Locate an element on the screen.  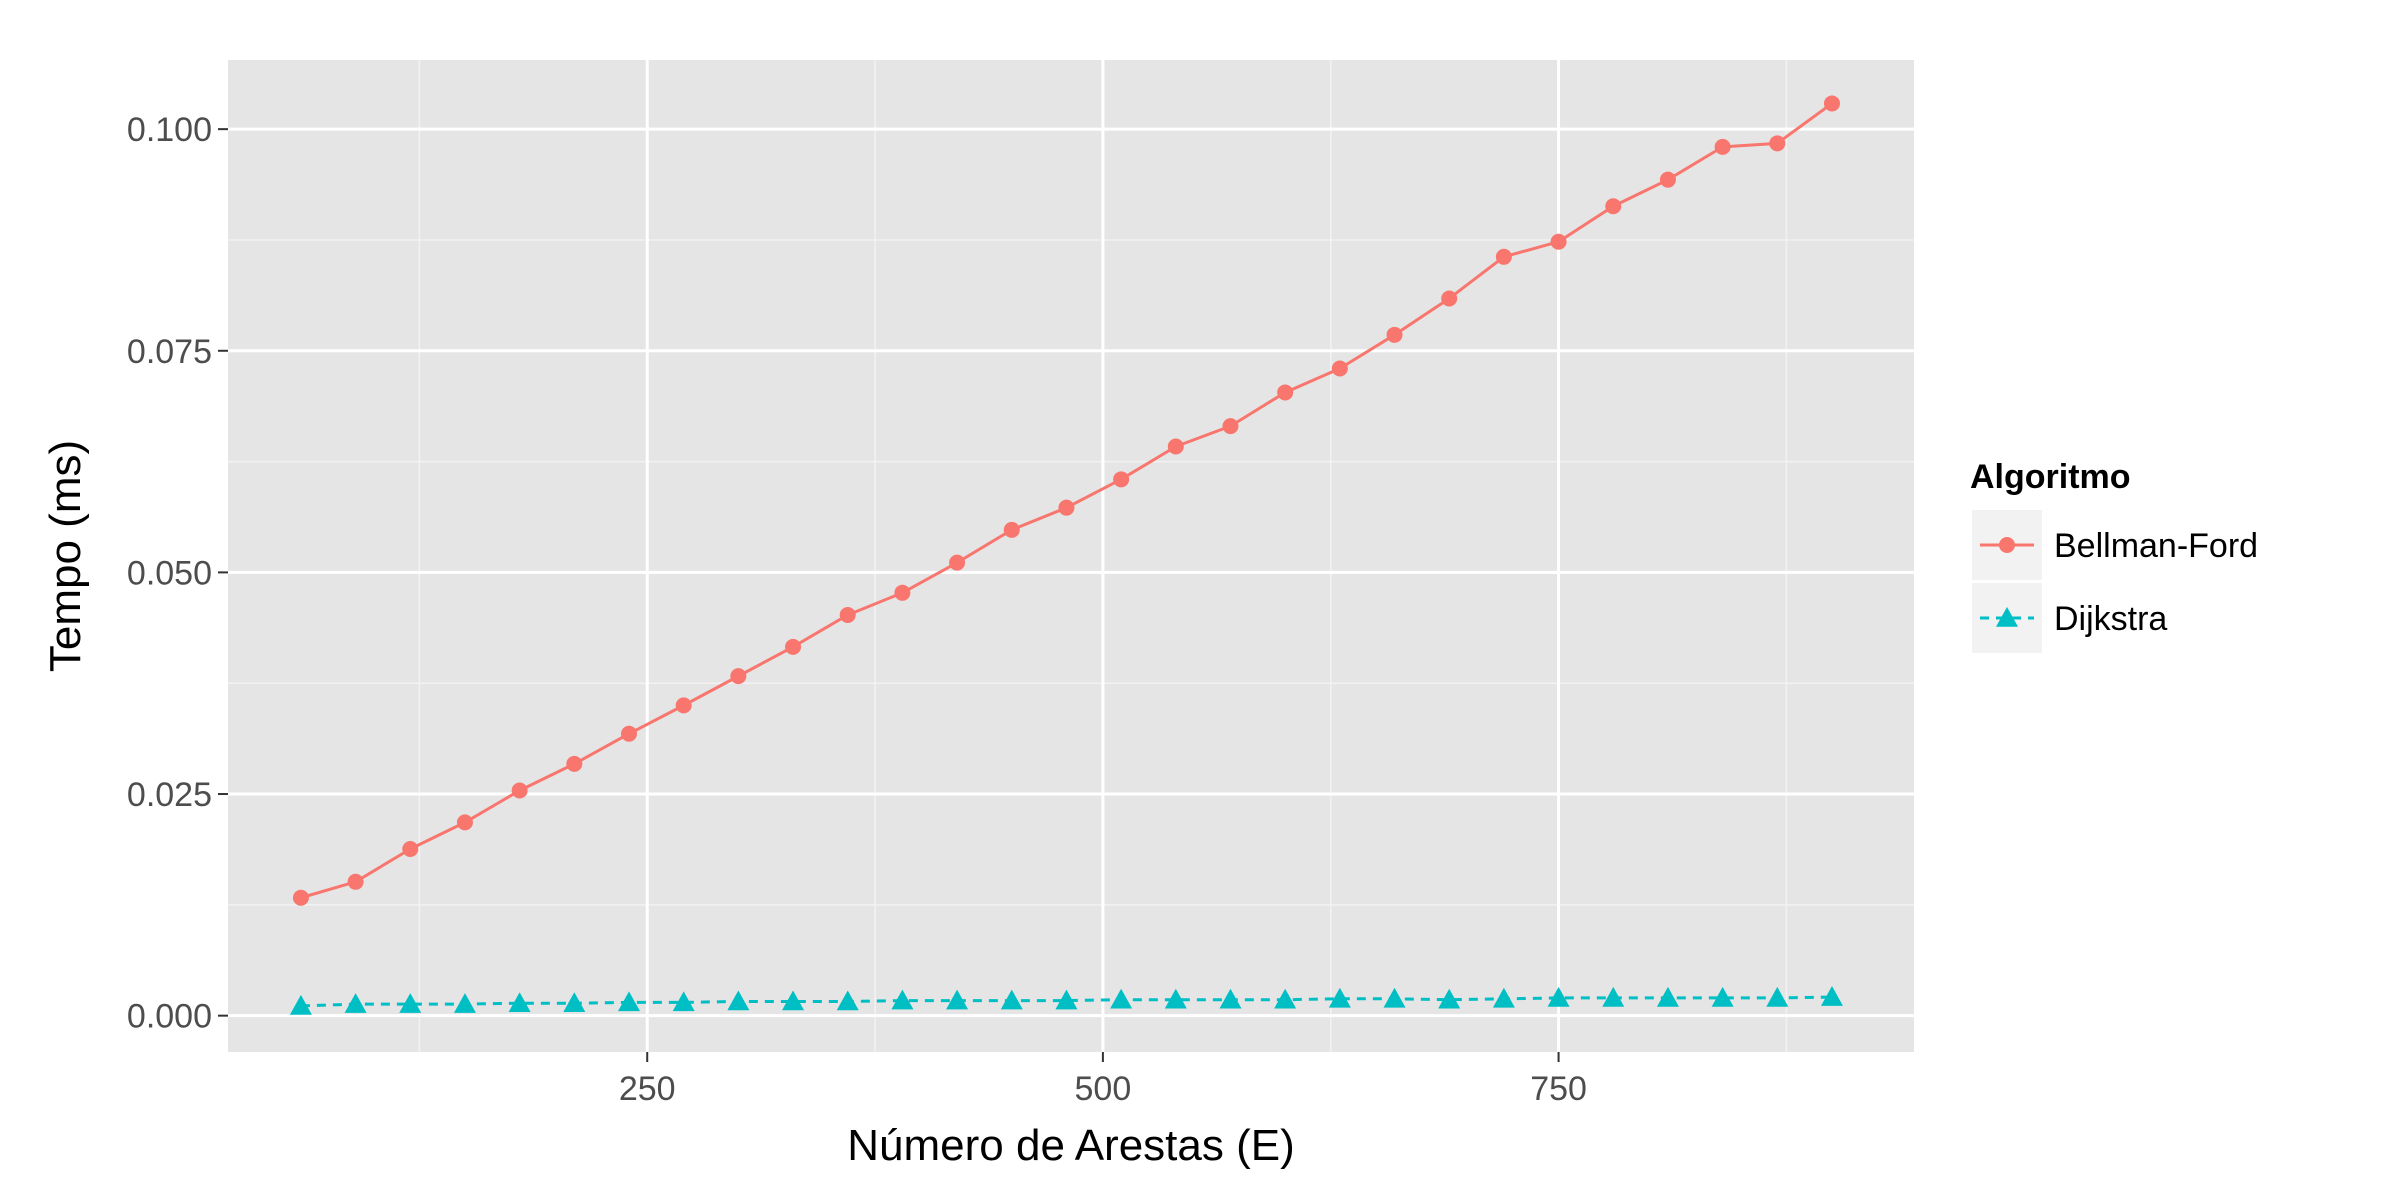
series-dijkstra is located at coordinates (1066, 1000).